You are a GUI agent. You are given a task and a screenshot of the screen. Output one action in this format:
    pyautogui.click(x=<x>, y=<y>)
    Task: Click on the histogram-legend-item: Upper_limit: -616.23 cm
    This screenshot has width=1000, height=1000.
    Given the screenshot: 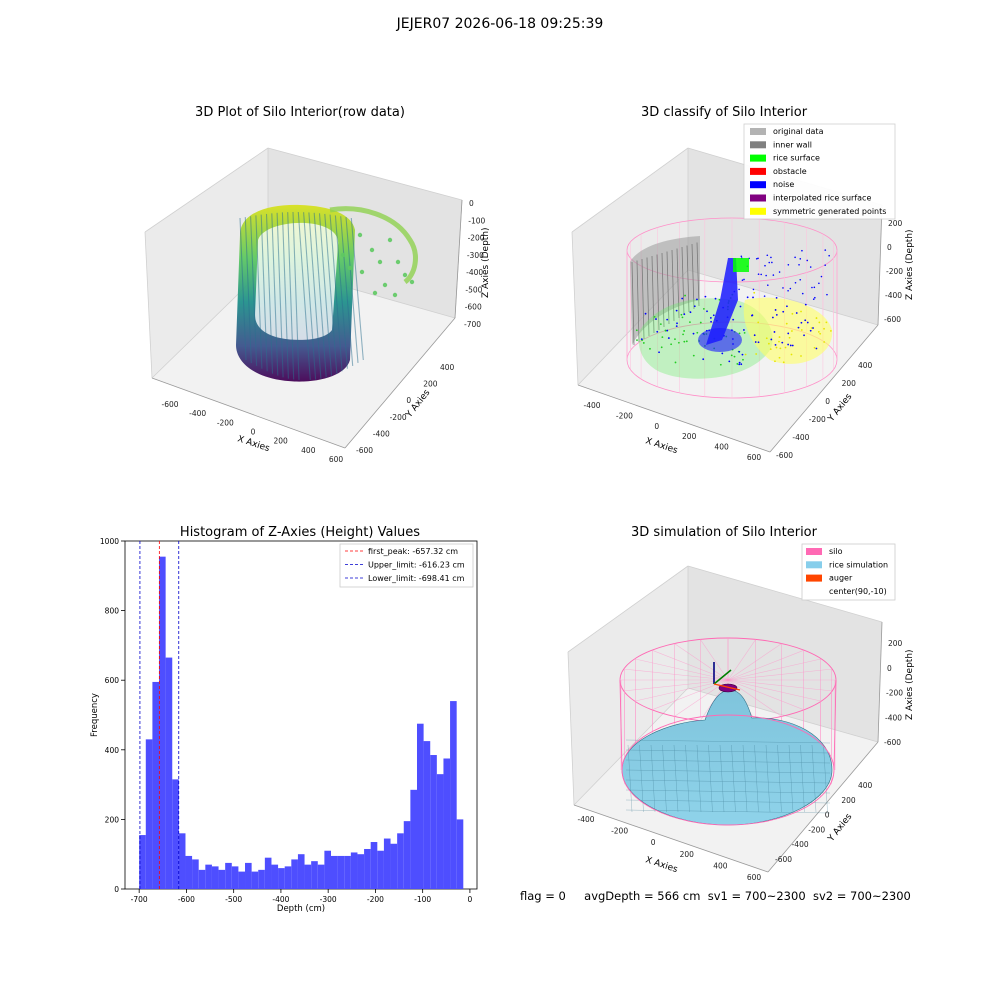 What is the action you would take?
    pyautogui.click(x=416, y=565)
    